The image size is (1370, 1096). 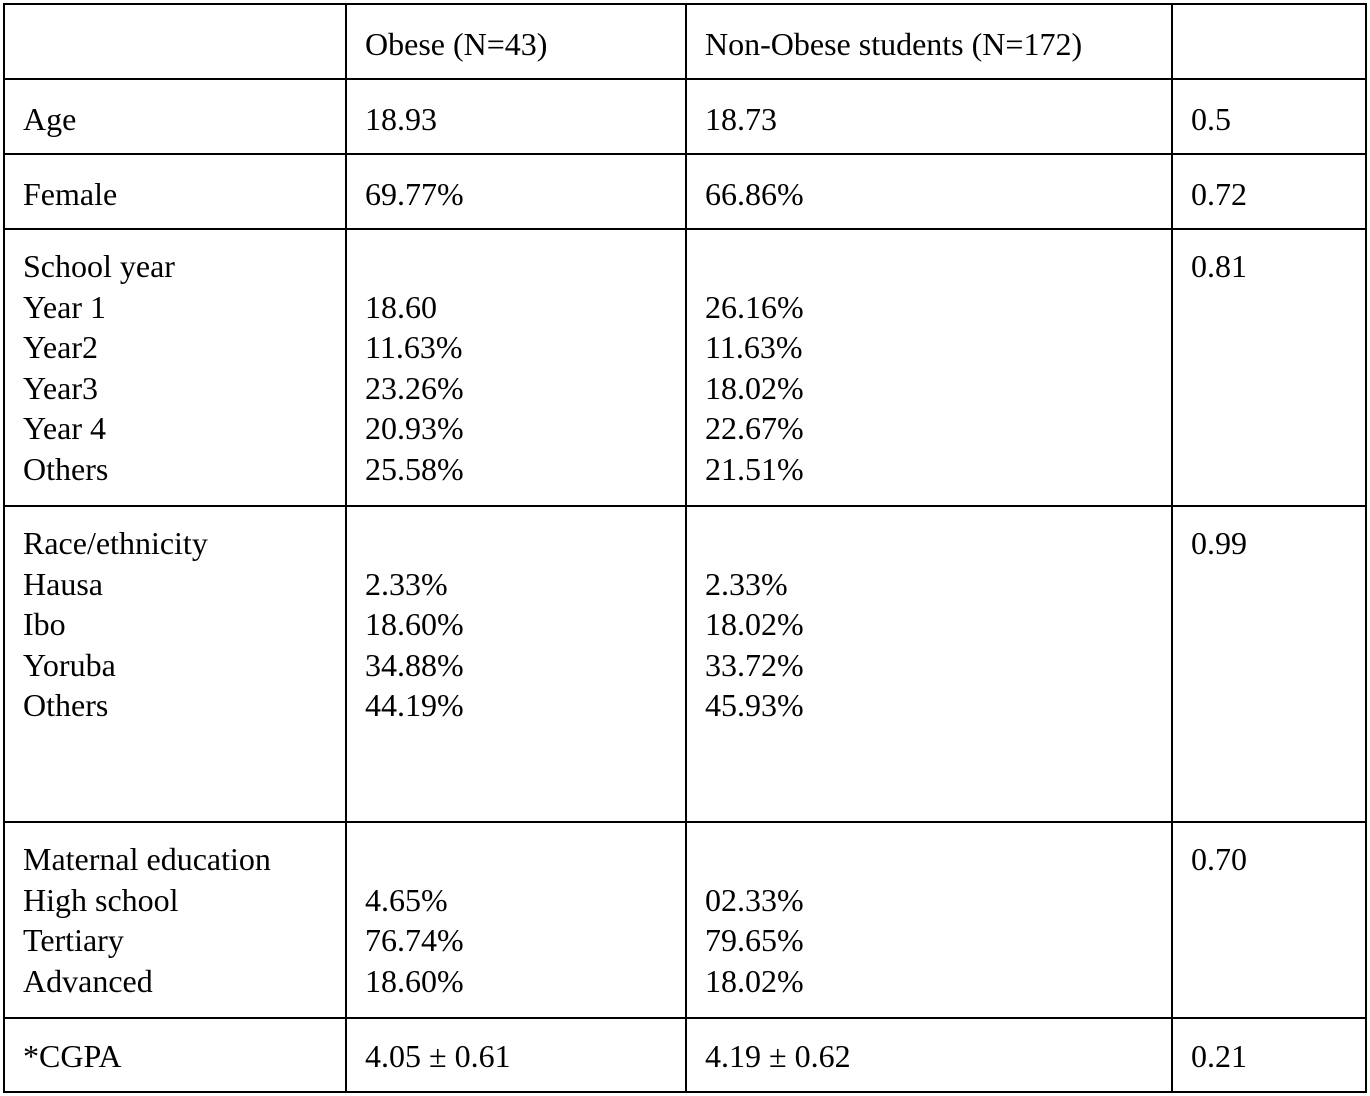 What do you see at coordinates (99, 266) in the screenshot?
I see `group-label: School year` at bounding box center [99, 266].